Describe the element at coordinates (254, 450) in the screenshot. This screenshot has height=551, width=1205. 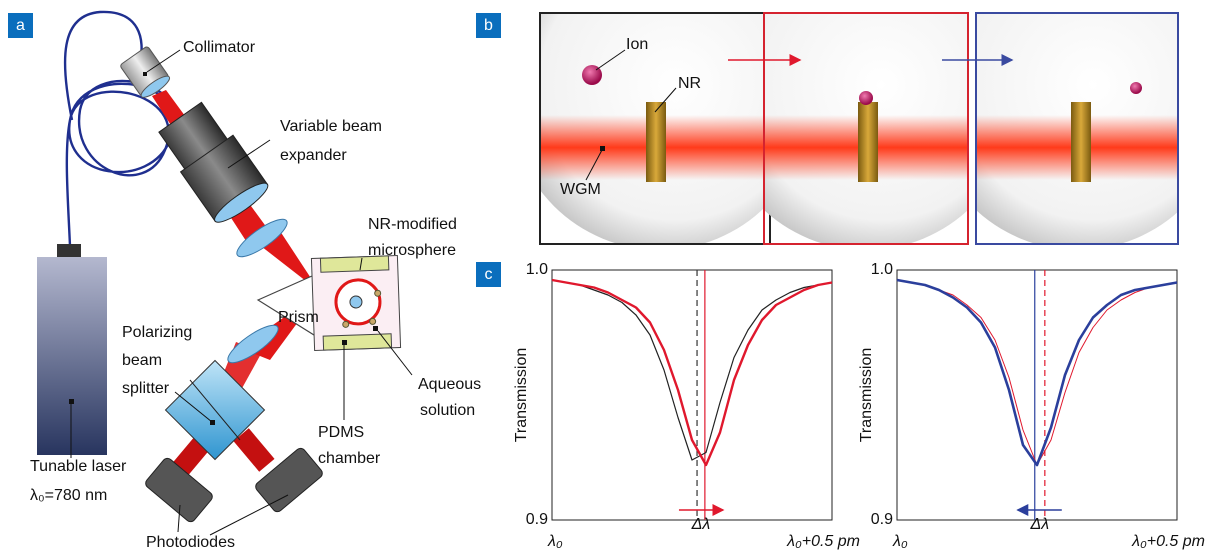
I see `laser-beam` at that location.